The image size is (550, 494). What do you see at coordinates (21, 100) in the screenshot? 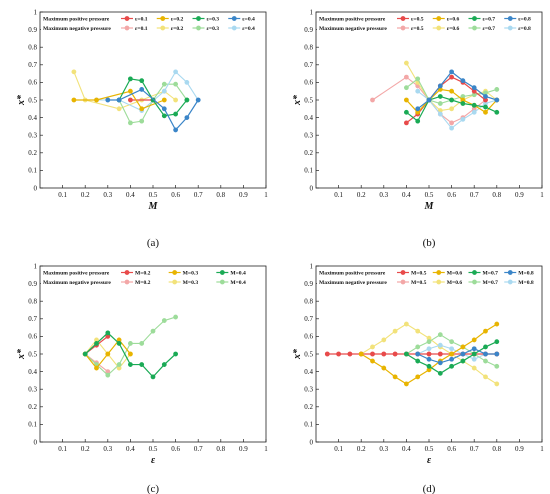
I see `y-axis-label: x*` at bounding box center [21, 100].